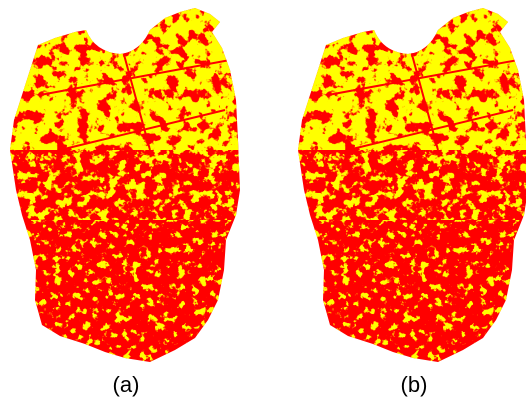 The width and height of the screenshot is (526, 408). I want to click on panel-label: (b), so click(414, 384).